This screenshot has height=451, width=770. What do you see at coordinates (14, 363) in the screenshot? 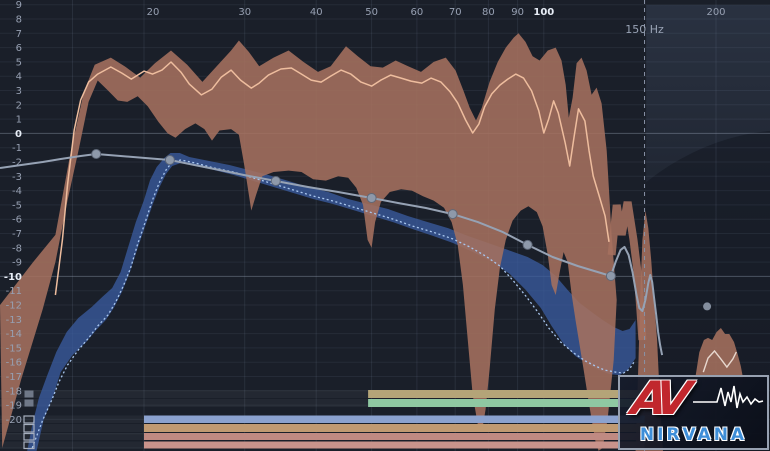
I see `y-tick-label: -16` at bounding box center [14, 363].